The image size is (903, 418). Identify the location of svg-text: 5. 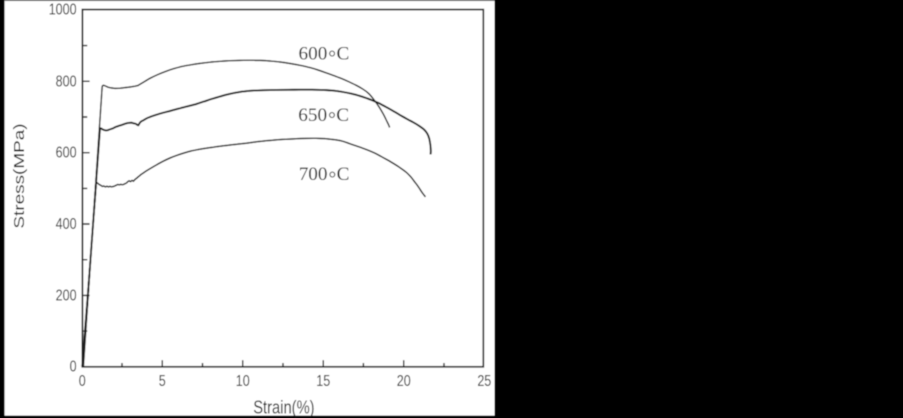
(162, 381).